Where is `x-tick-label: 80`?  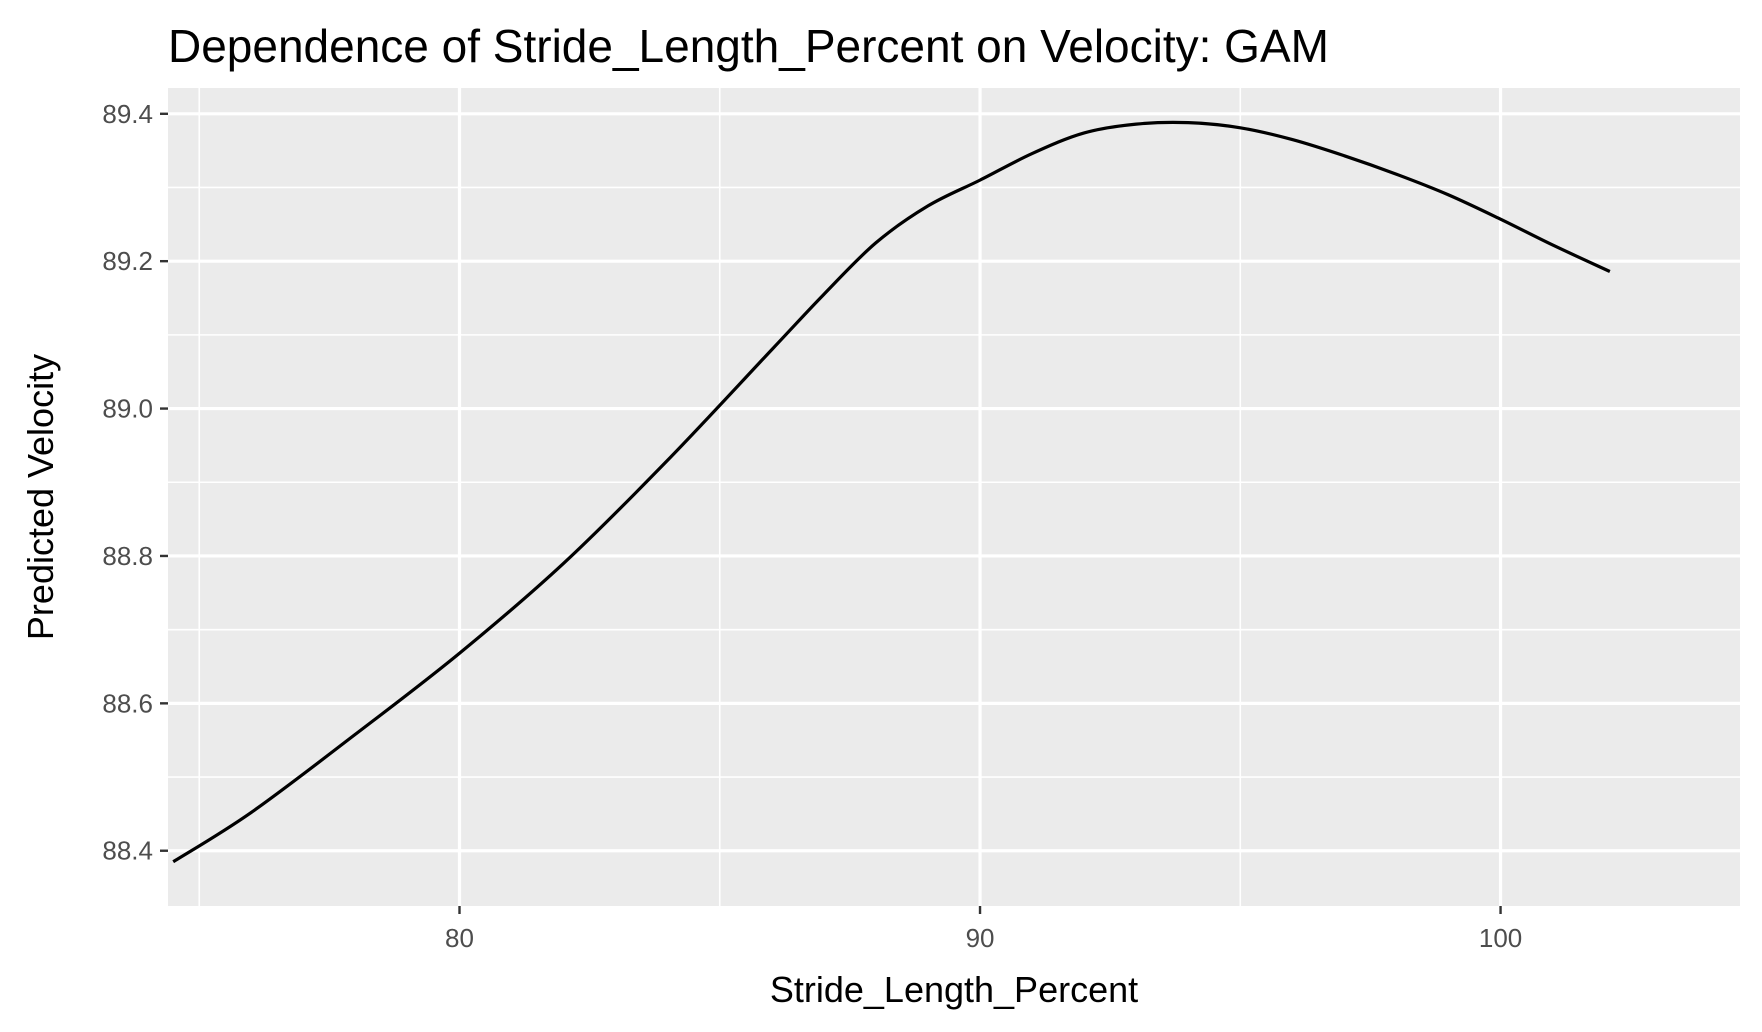 x-tick-label: 80 is located at coordinates (459, 938).